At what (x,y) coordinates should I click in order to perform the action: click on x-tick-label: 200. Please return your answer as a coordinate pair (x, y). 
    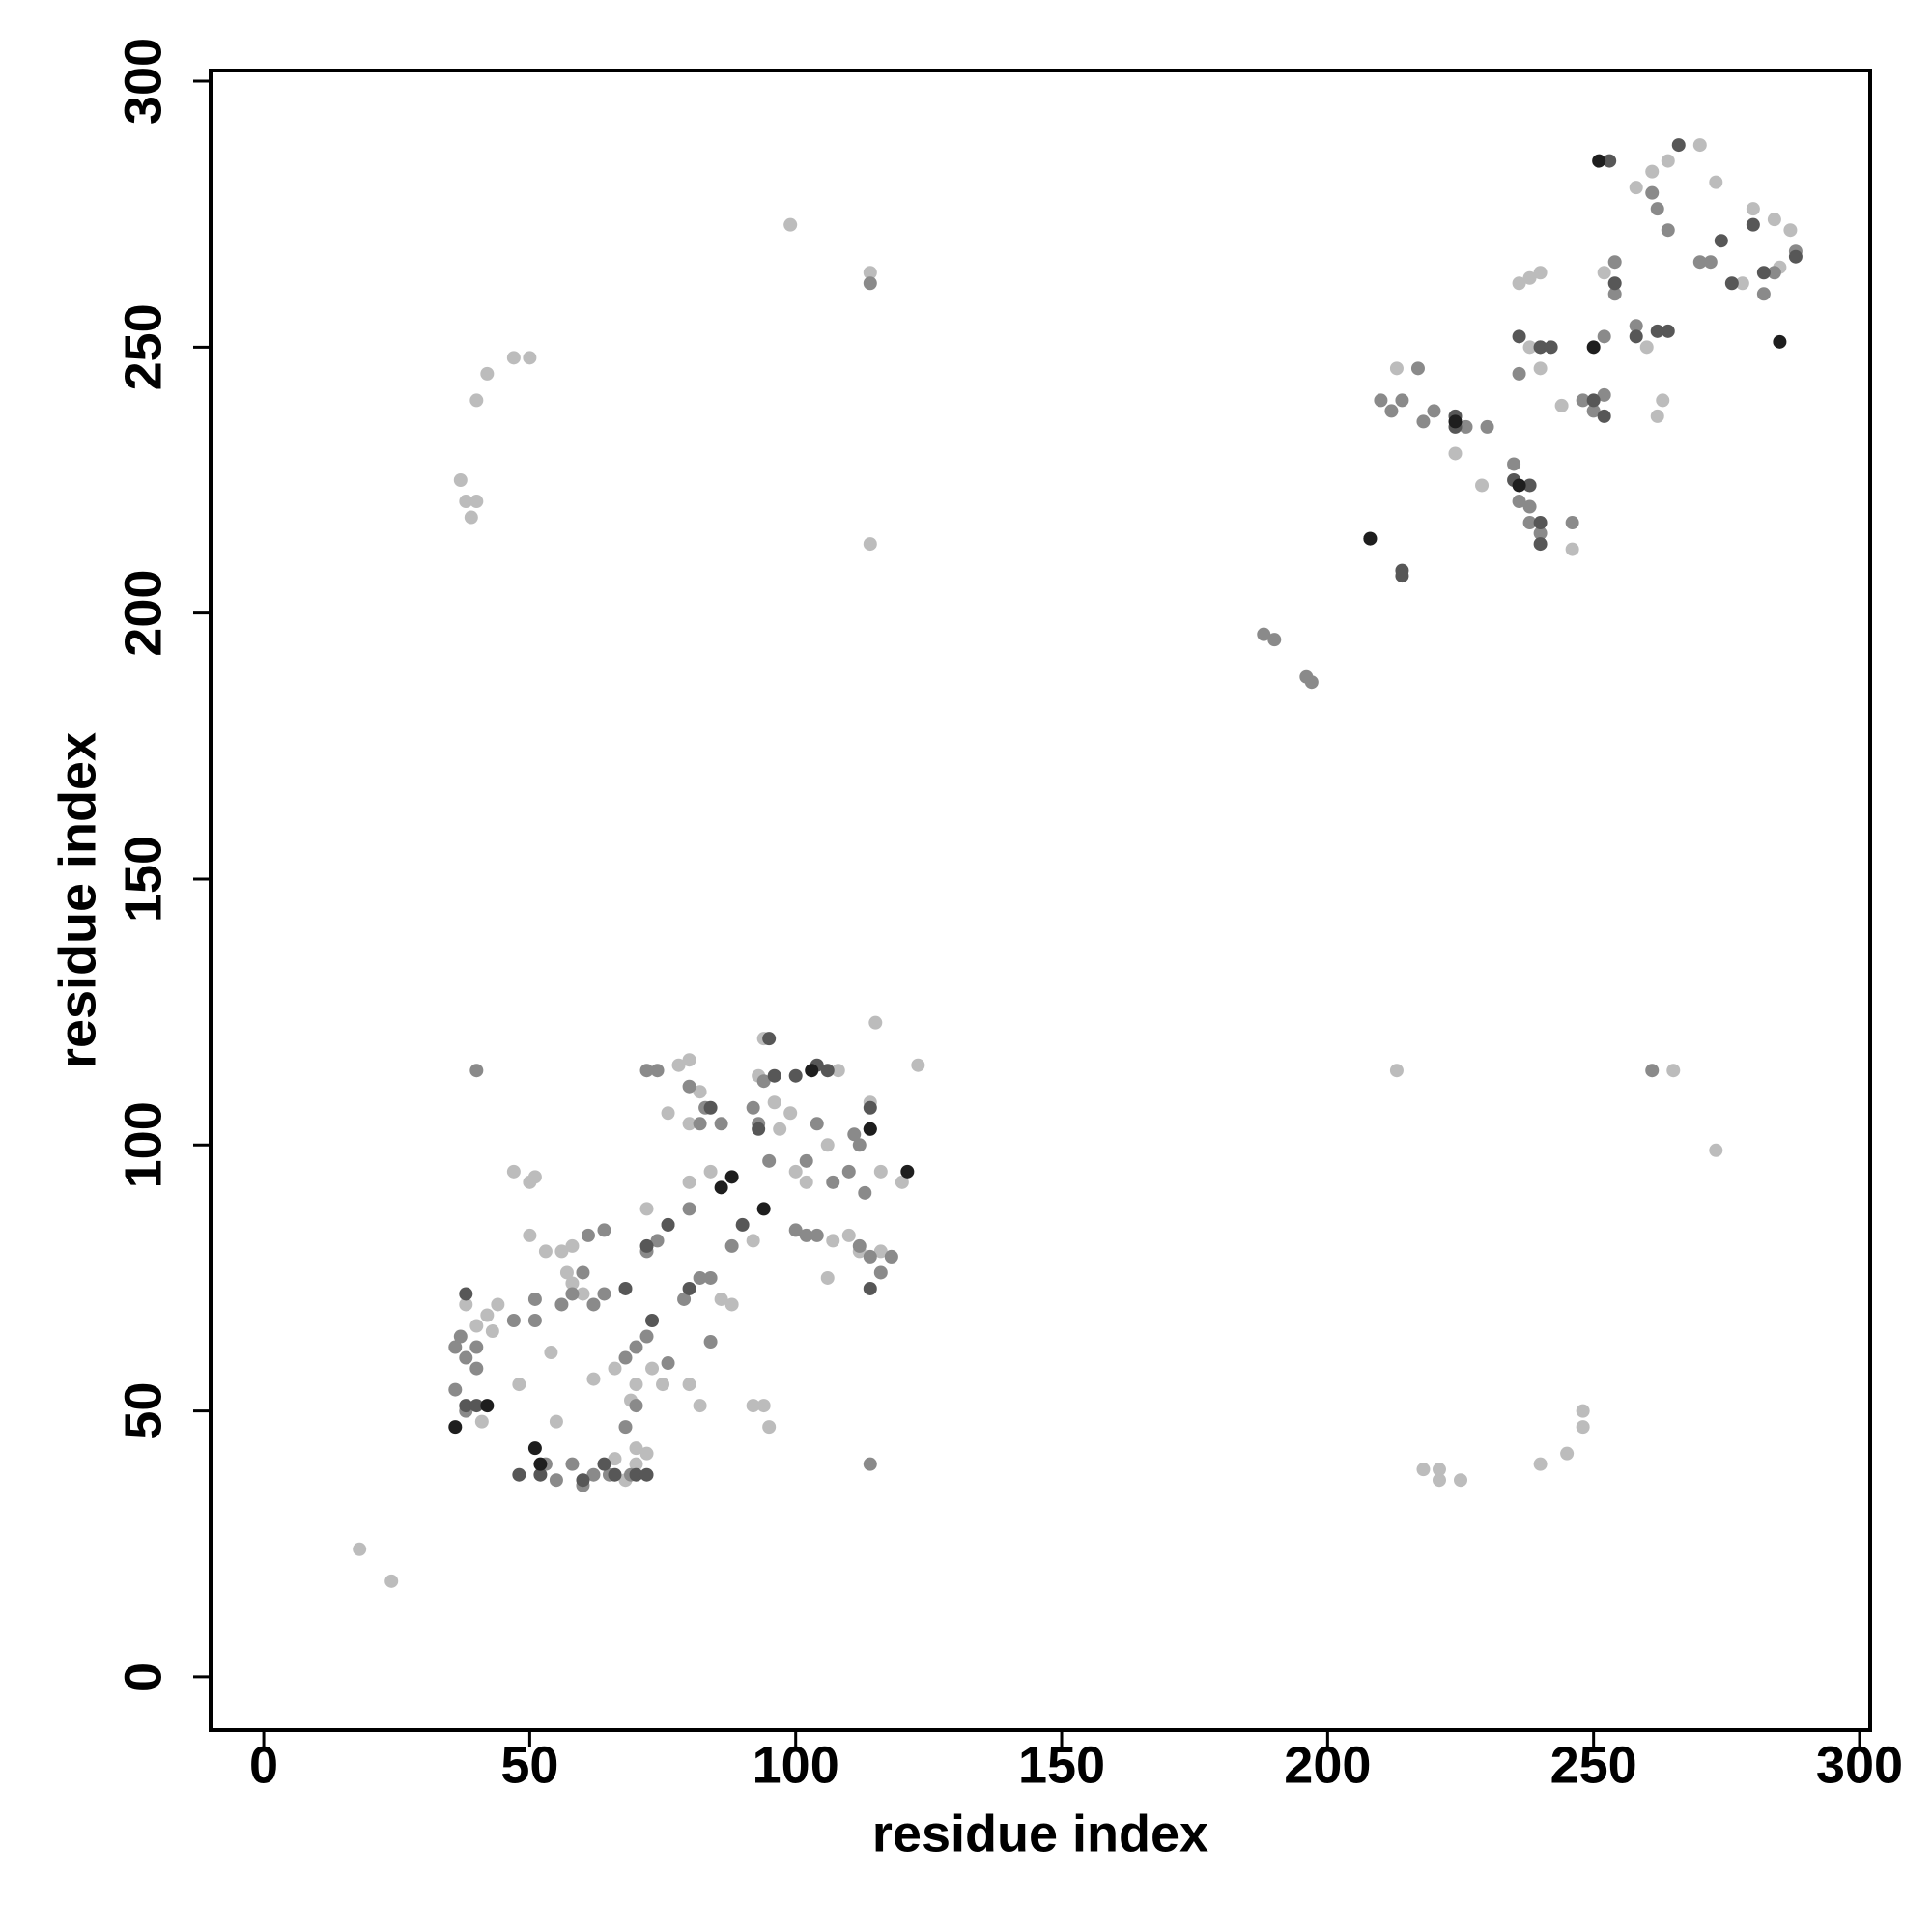
    Looking at the image, I should click on (1327, 1765).